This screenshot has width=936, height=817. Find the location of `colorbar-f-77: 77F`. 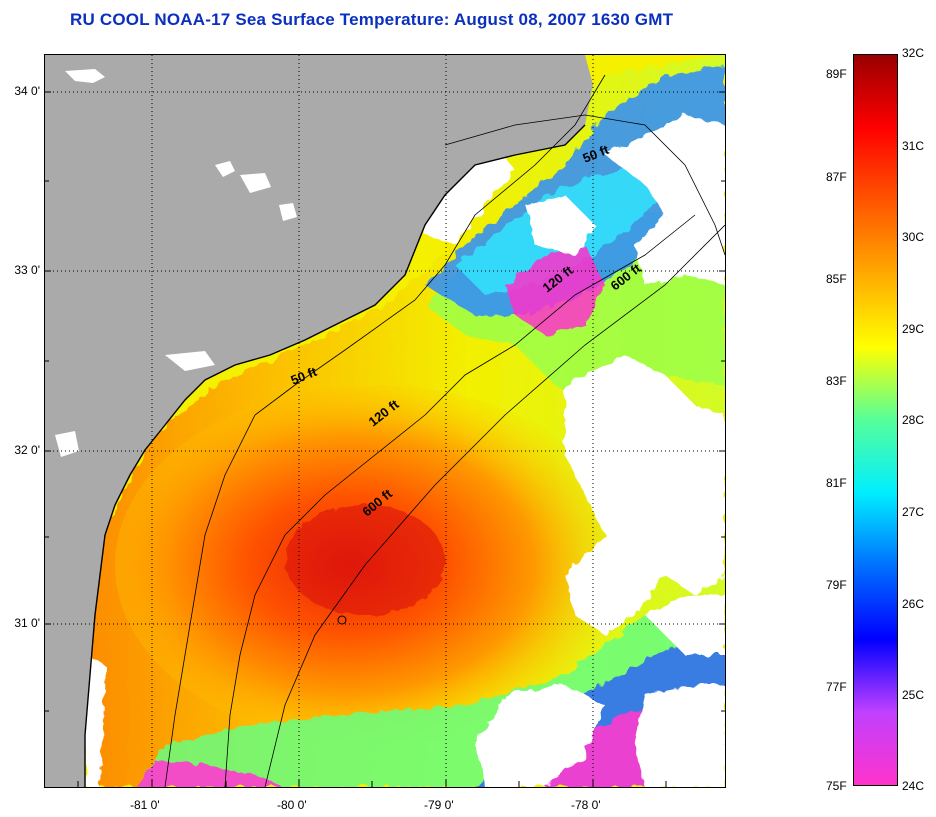

colorbar-f-77: 77F is located at coordinates (836, 687).